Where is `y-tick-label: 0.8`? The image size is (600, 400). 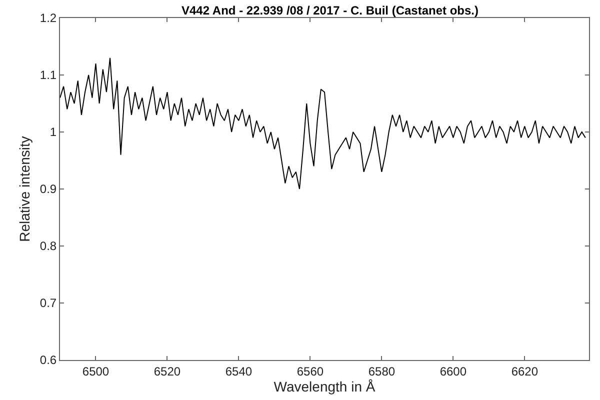 y-tick-label: 0.8 is located at coordinates (48, 246).